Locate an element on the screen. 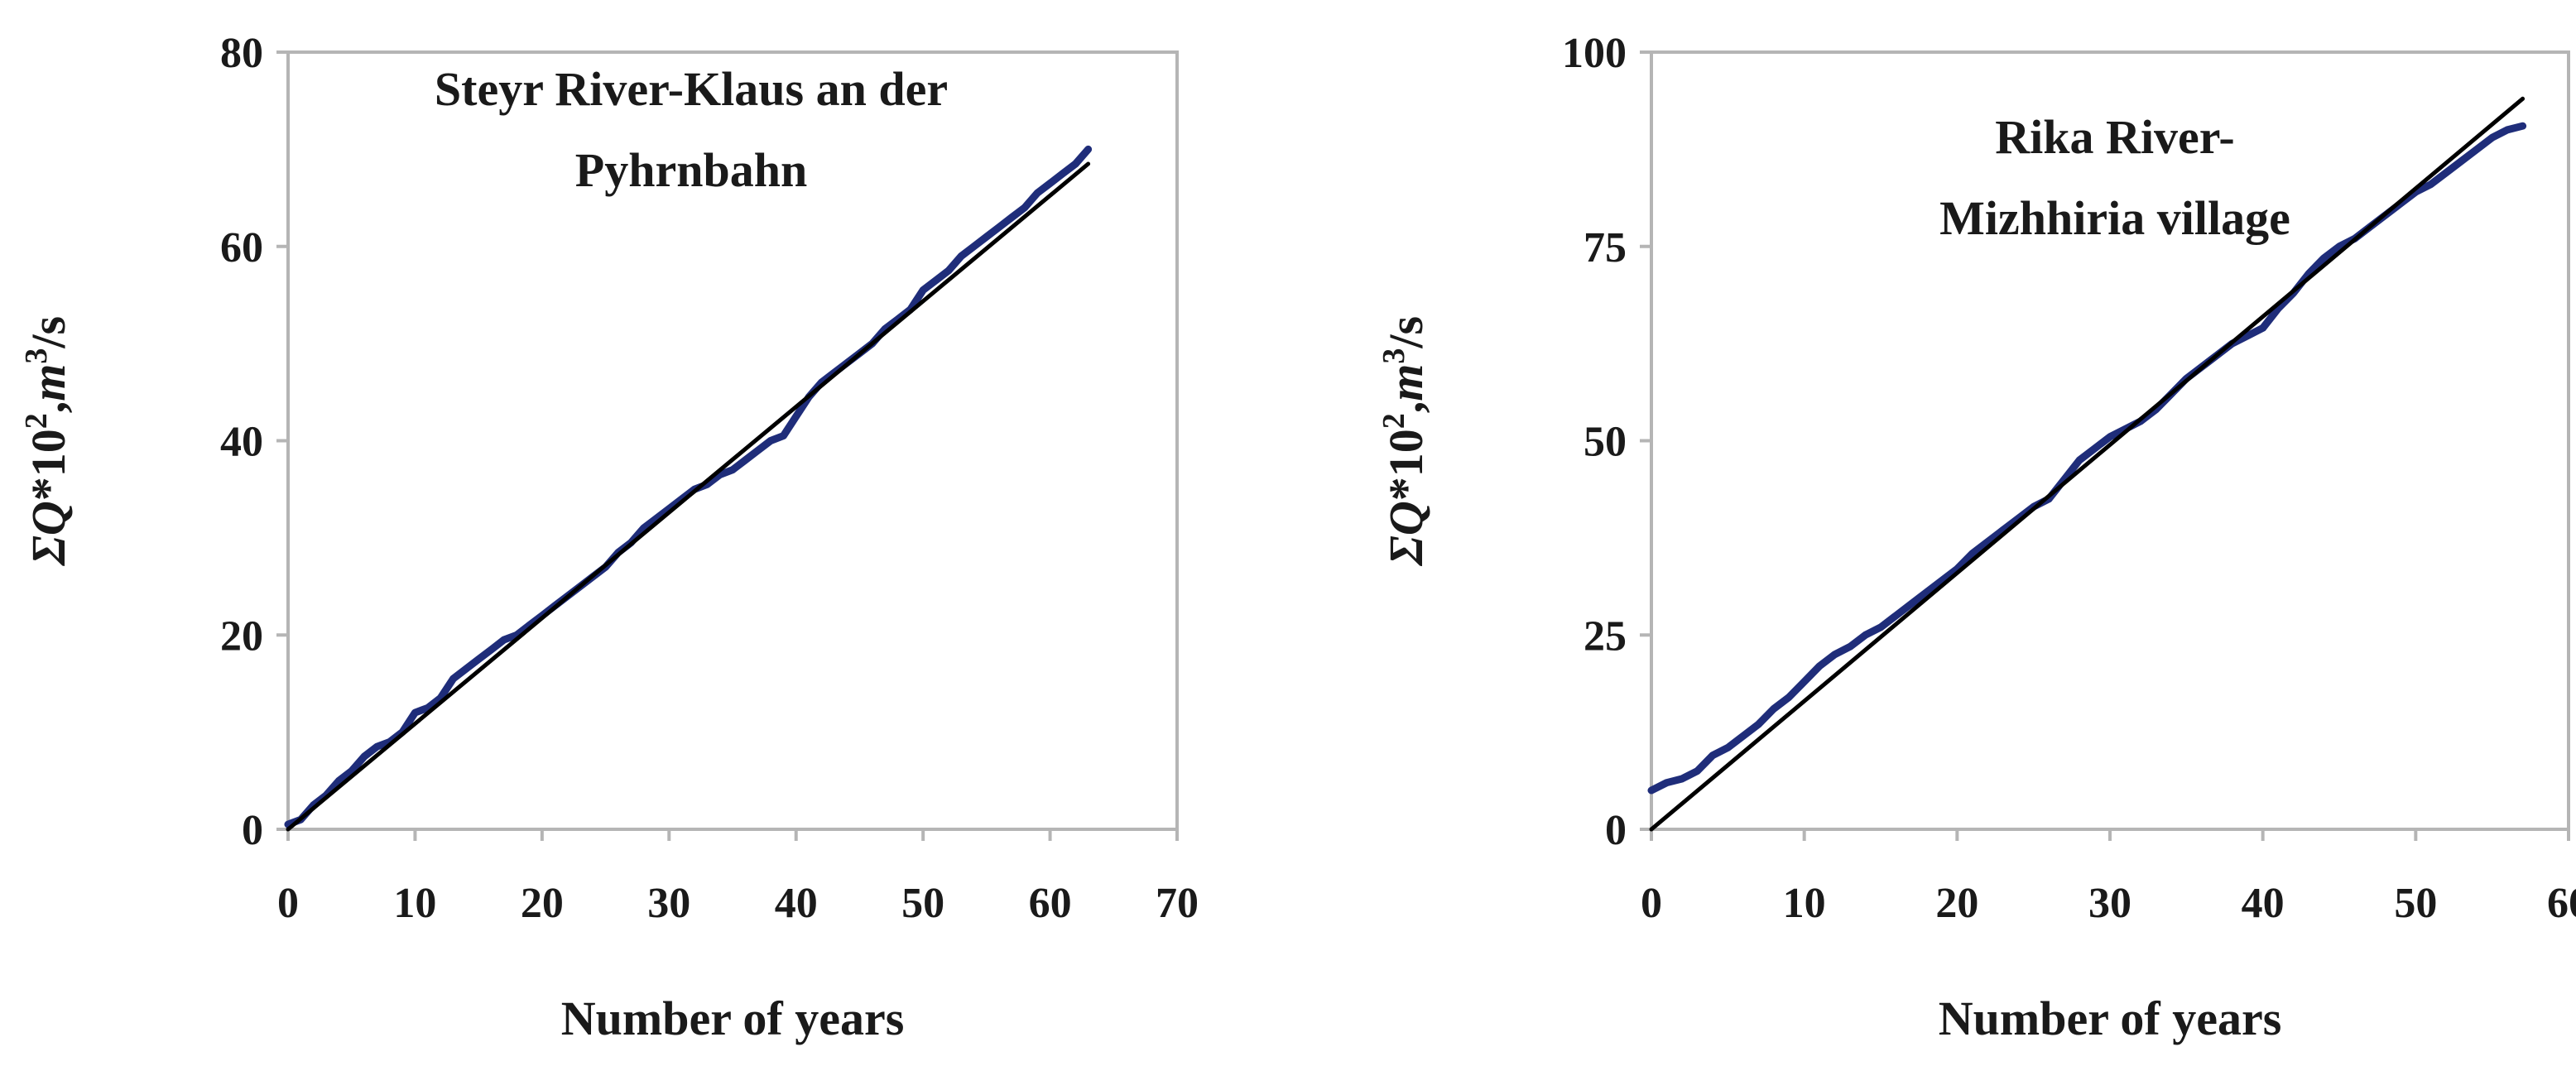 The image size is (2576, 1066). y-tick-label: 100 is located at coordinates (1594, 53).